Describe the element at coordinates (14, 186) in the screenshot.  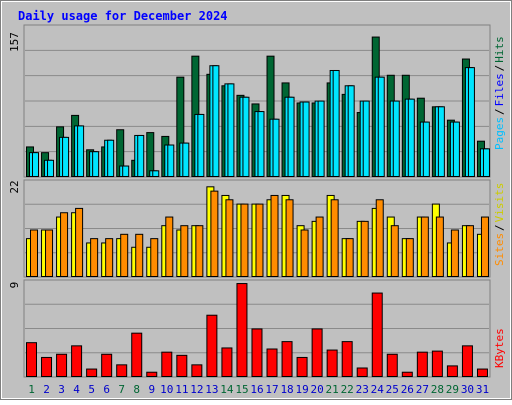
I see `middle-max-label: 22` at that location.